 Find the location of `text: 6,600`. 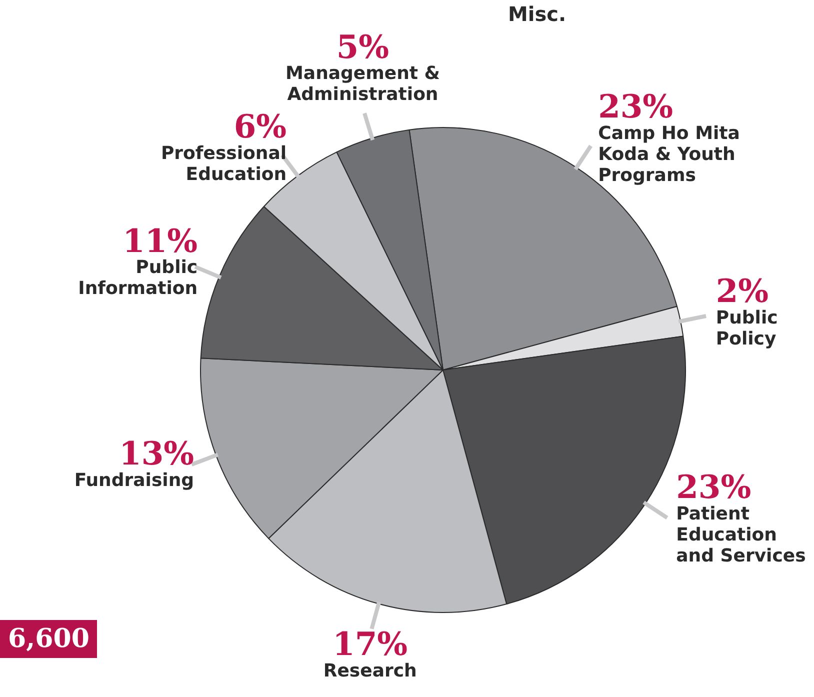

text: 6,600 is located at coordinates (49, 639).